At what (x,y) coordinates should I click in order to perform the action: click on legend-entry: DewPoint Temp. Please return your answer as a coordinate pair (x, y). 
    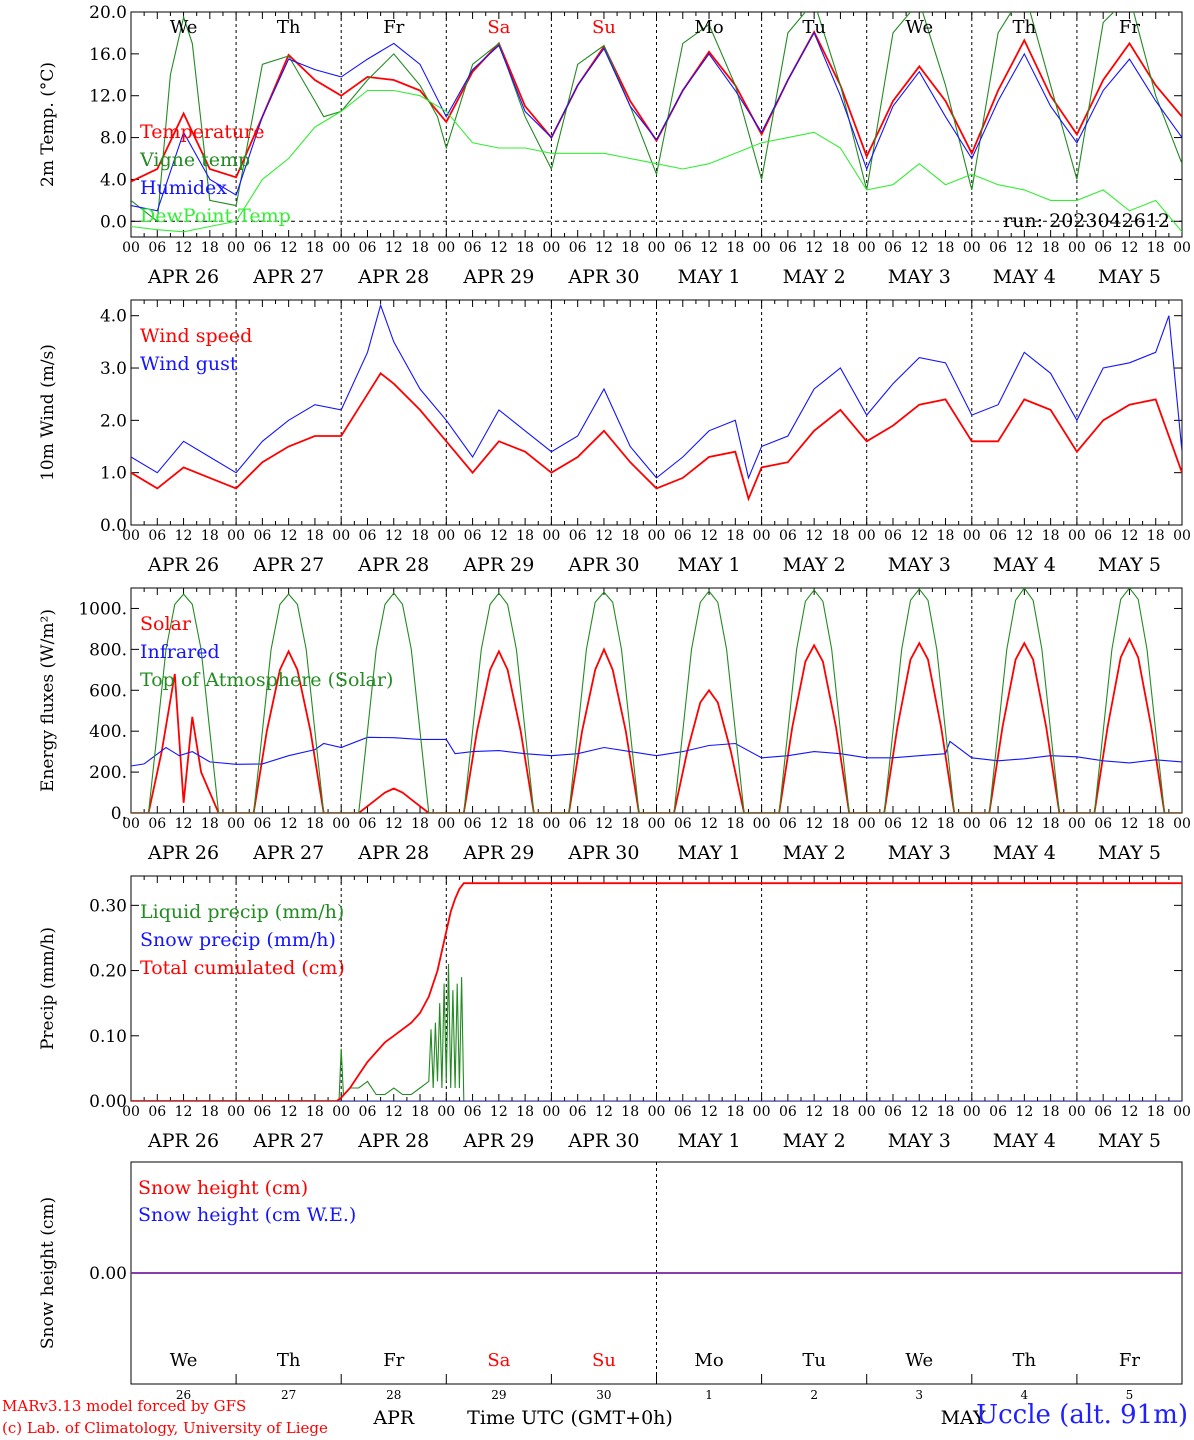
    Looking at the image, I should click on (215, 216).